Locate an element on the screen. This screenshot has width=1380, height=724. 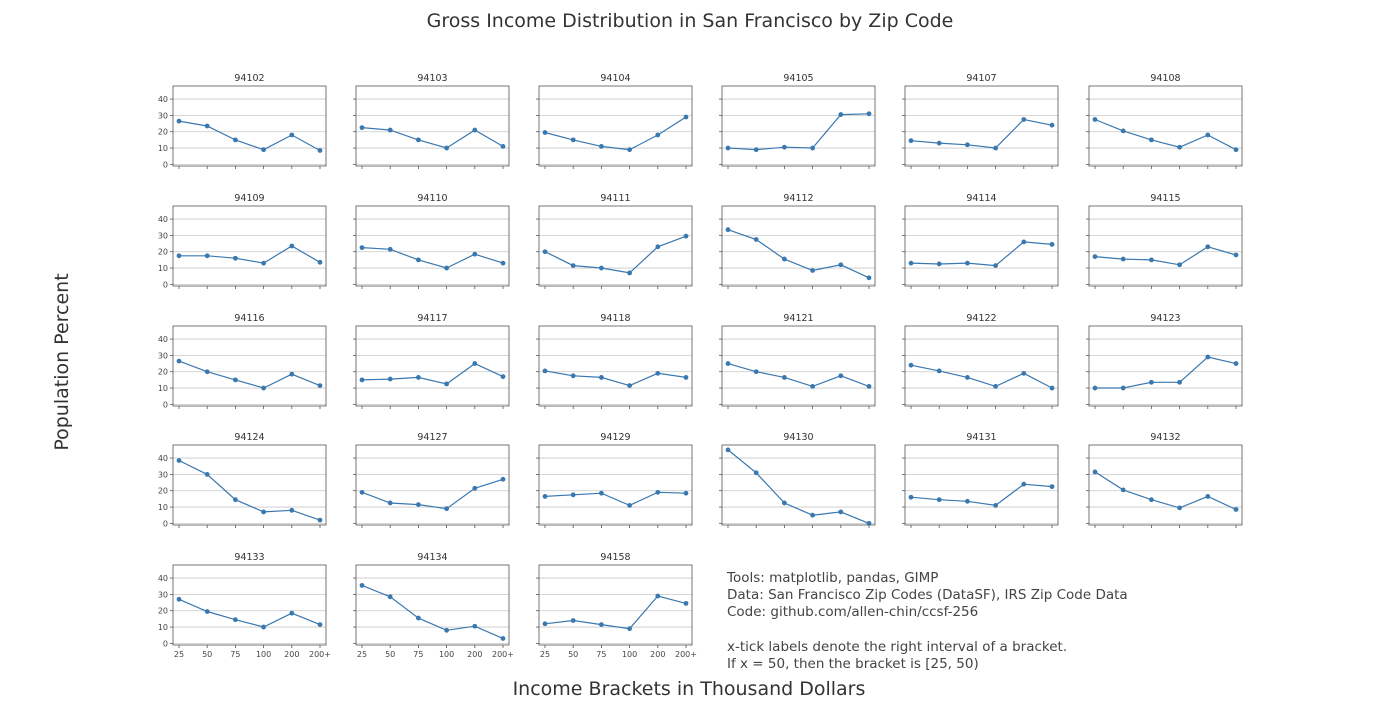
panel-94108: 94108 is located at coordinates (1164, 121).